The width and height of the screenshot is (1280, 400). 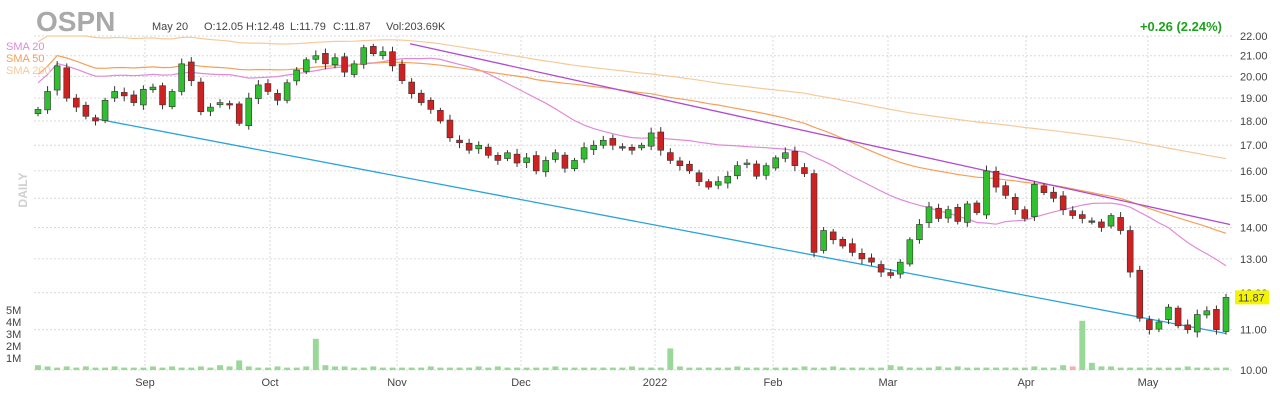 I want to click on price-tick-label: 16.00, so click(x=1254, y=172).